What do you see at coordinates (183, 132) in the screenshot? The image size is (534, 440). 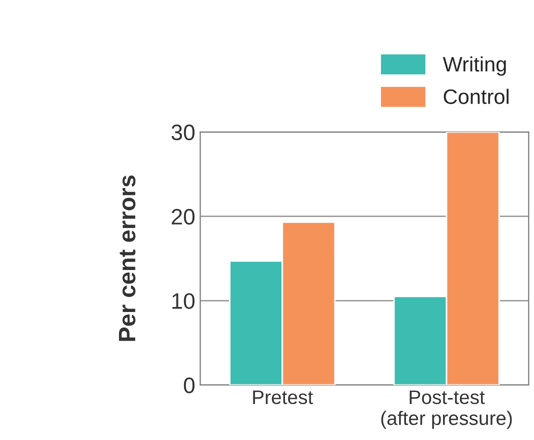 I see `y-tick-label: 30` at bounding box center [183, 132].